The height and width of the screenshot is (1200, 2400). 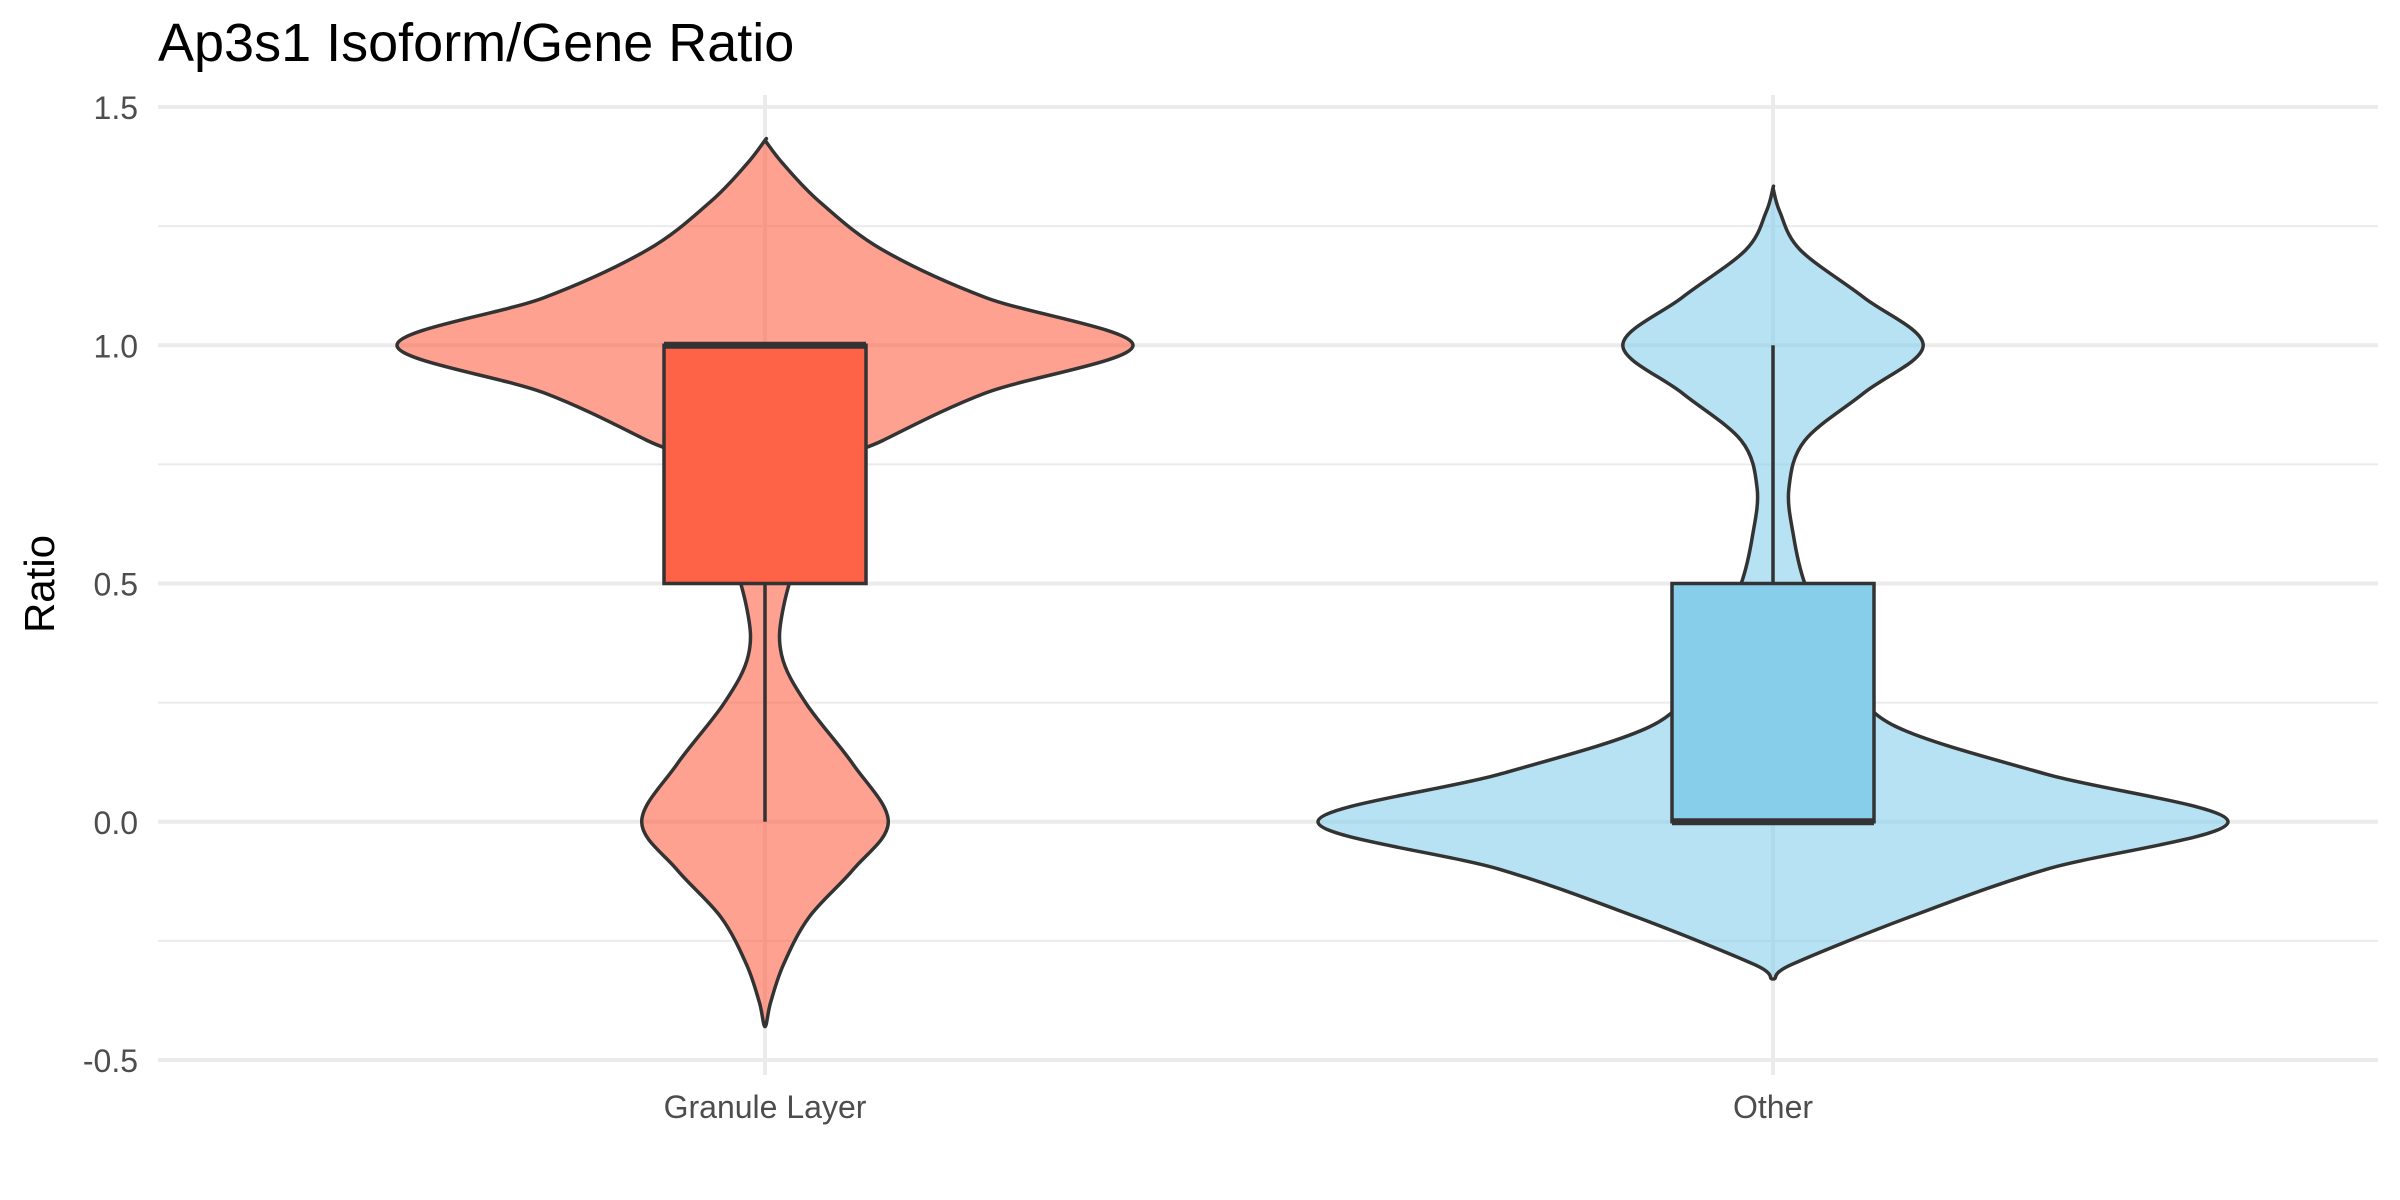 What do you see at coordinates (116, 585) in the screenshot?
I see `y-tick-label: 0.5` at bounding box center [116, 585].